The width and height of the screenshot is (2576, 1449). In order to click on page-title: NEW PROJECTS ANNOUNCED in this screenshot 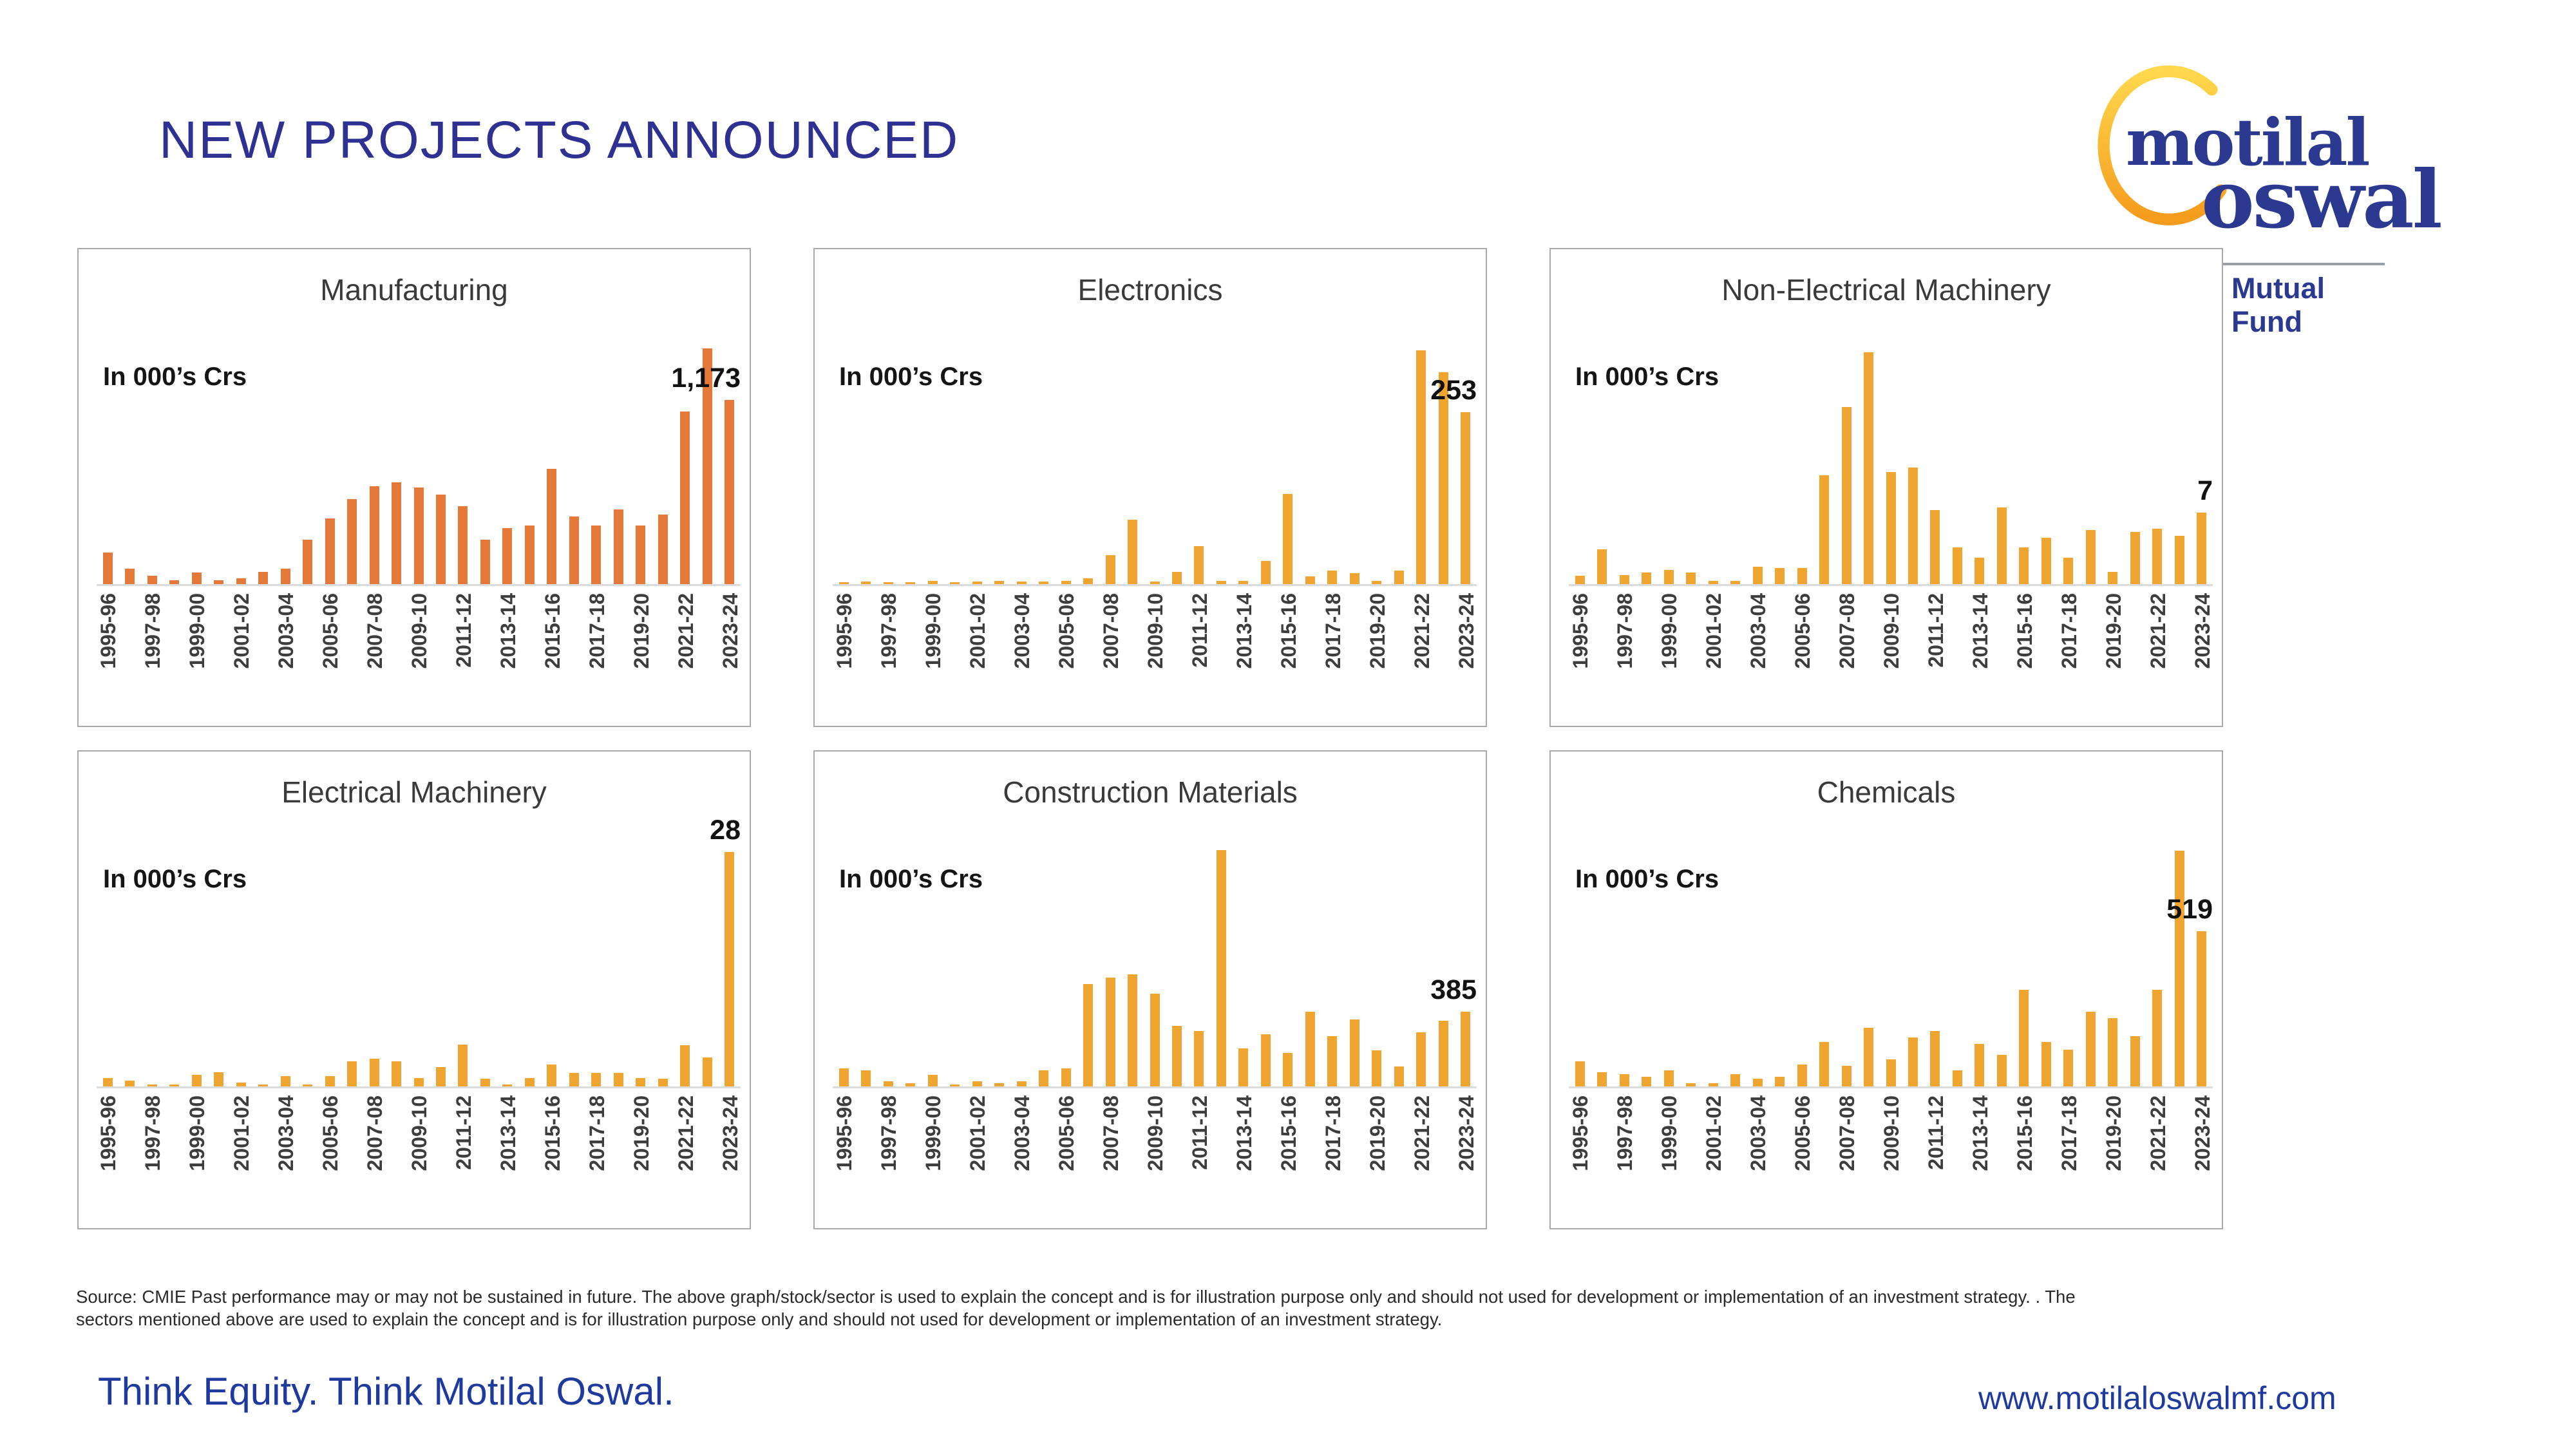, I will do `click(559, 139)`.